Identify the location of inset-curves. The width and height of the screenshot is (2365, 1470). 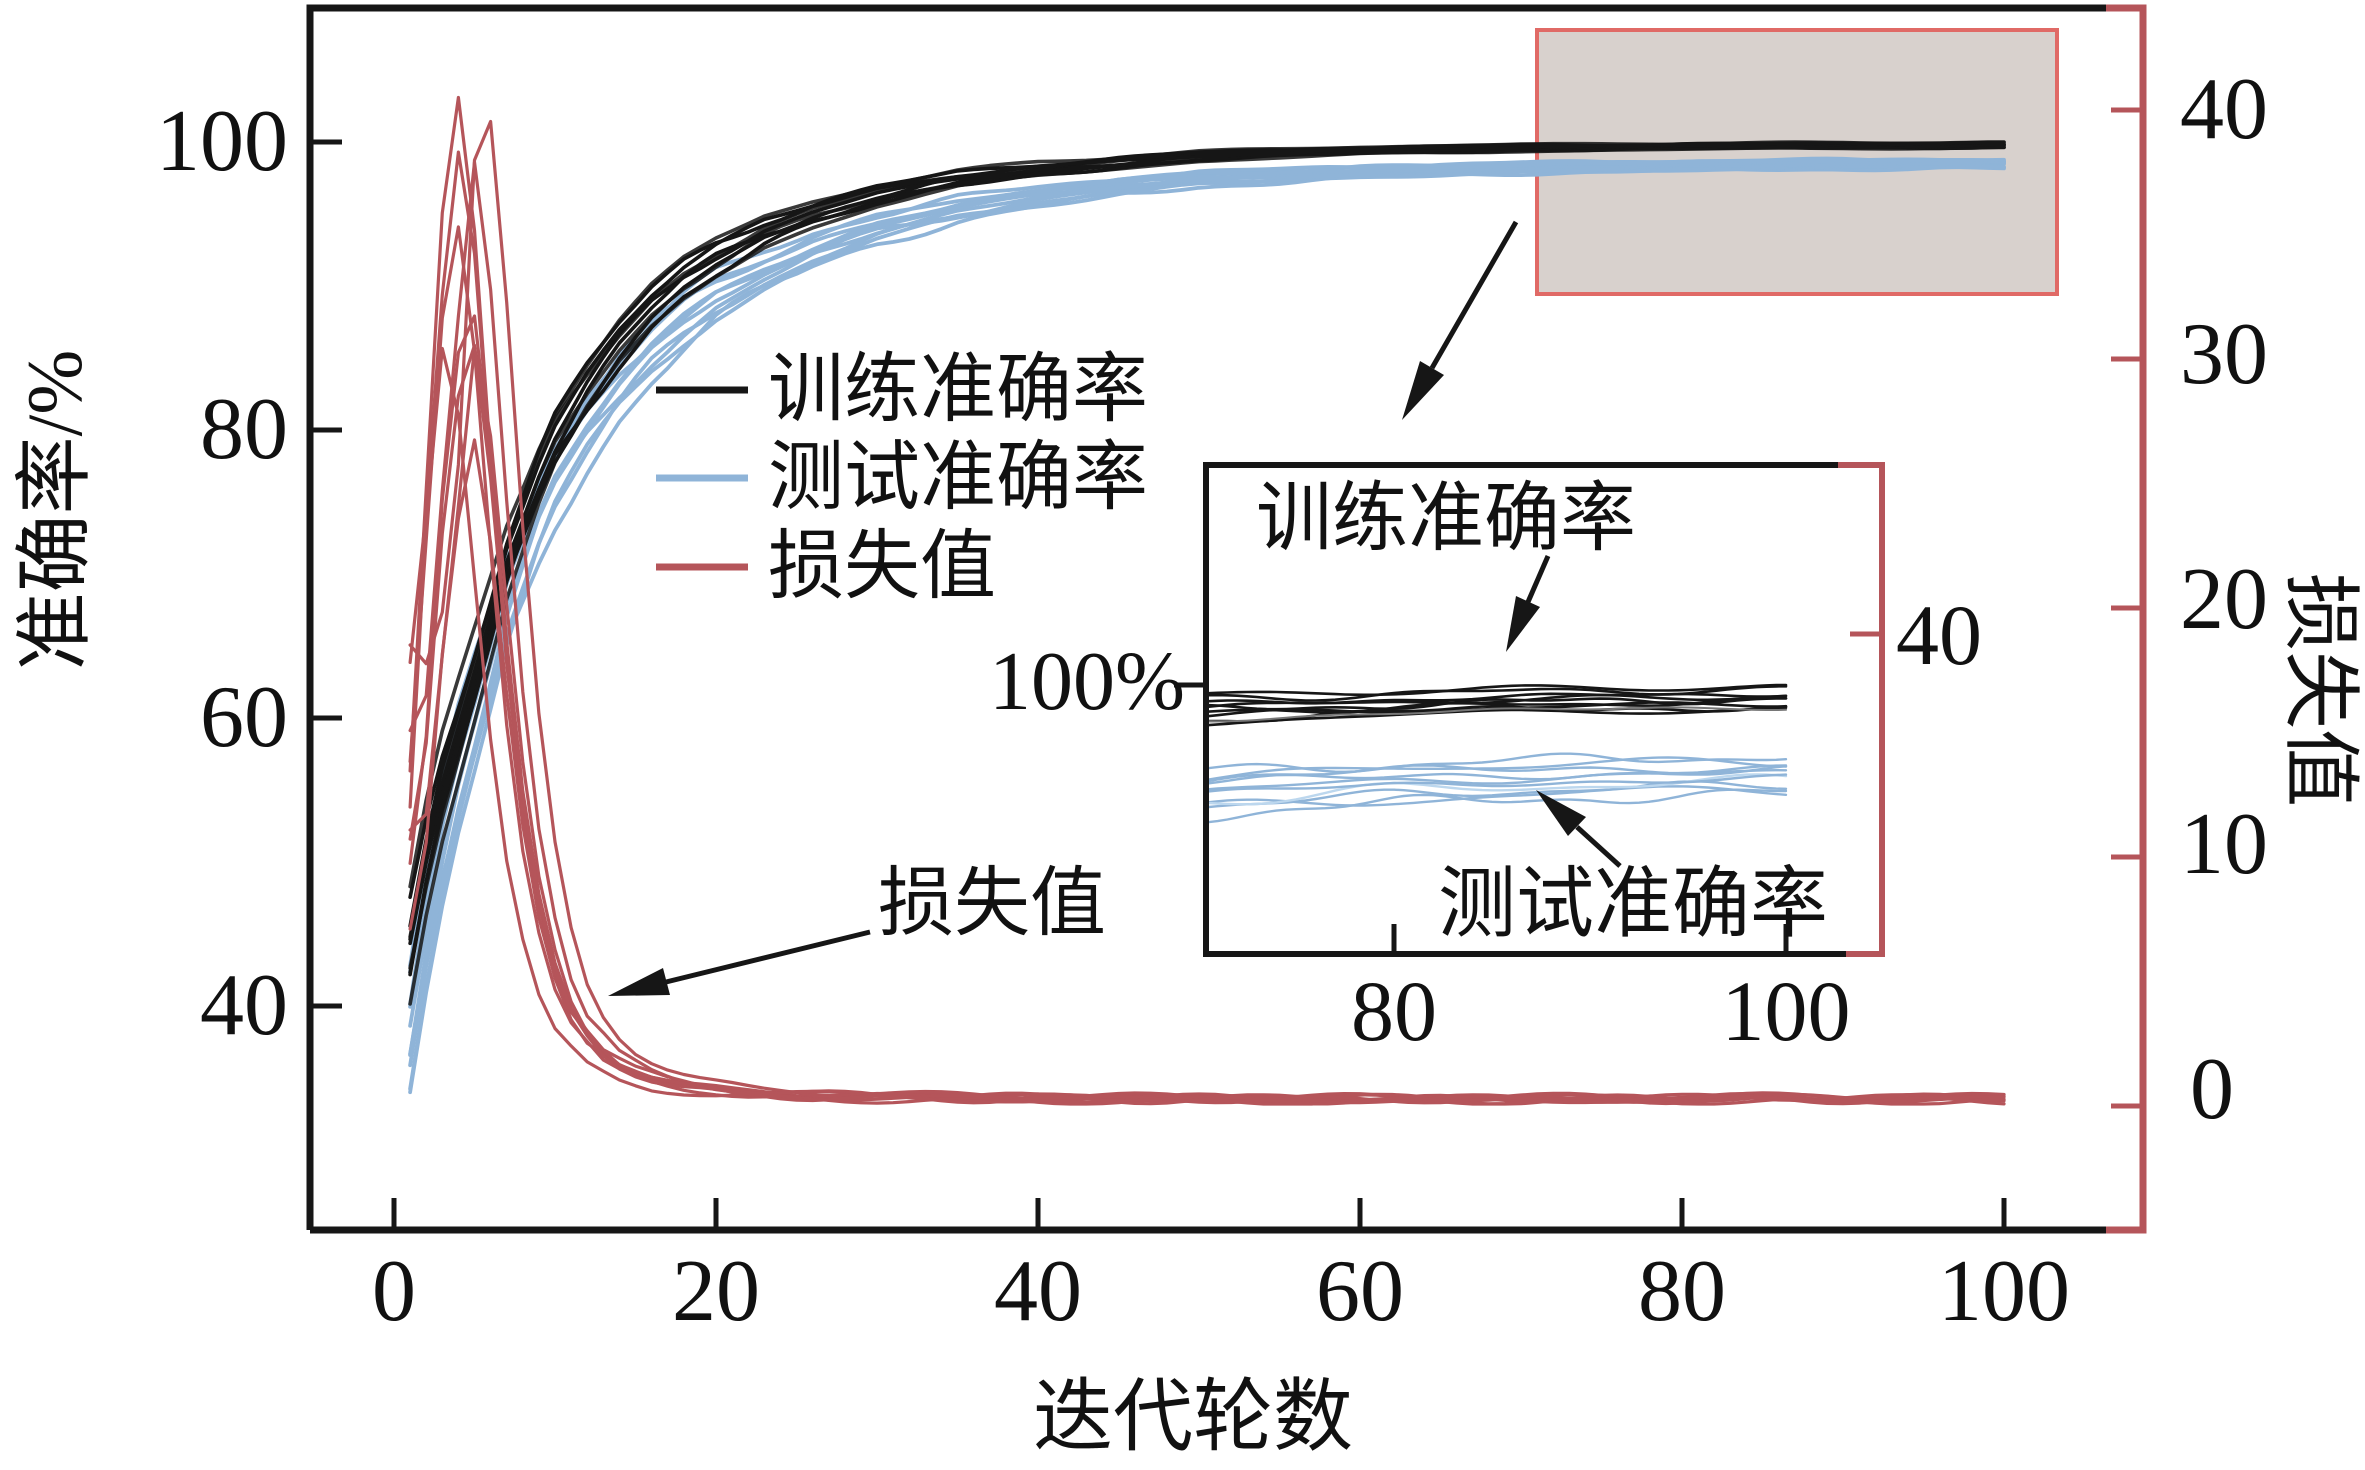
(1498, 753).